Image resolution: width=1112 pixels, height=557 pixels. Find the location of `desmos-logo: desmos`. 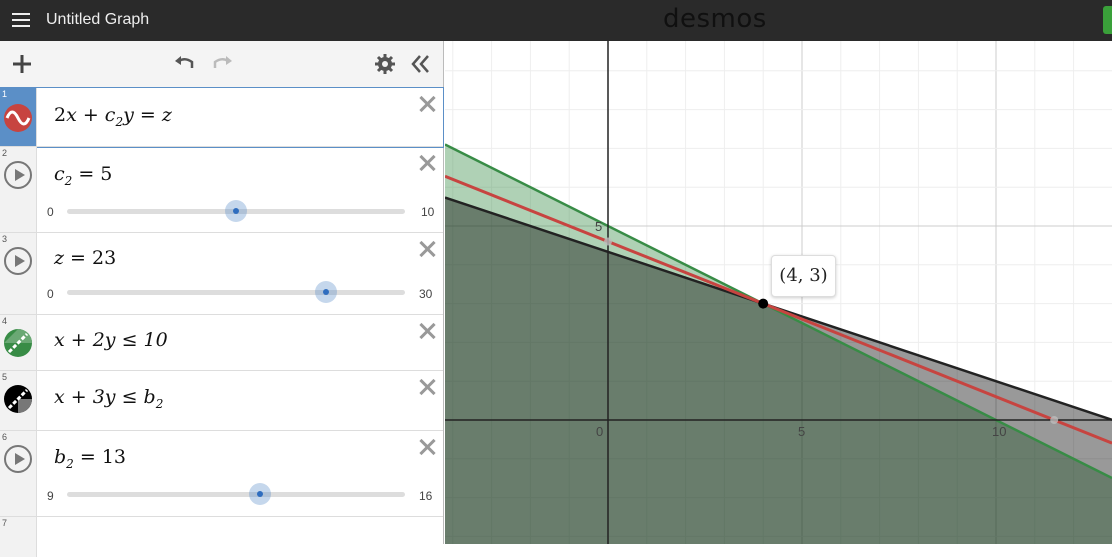

desmos-logo: desmos is located at coordinates (715, 19).